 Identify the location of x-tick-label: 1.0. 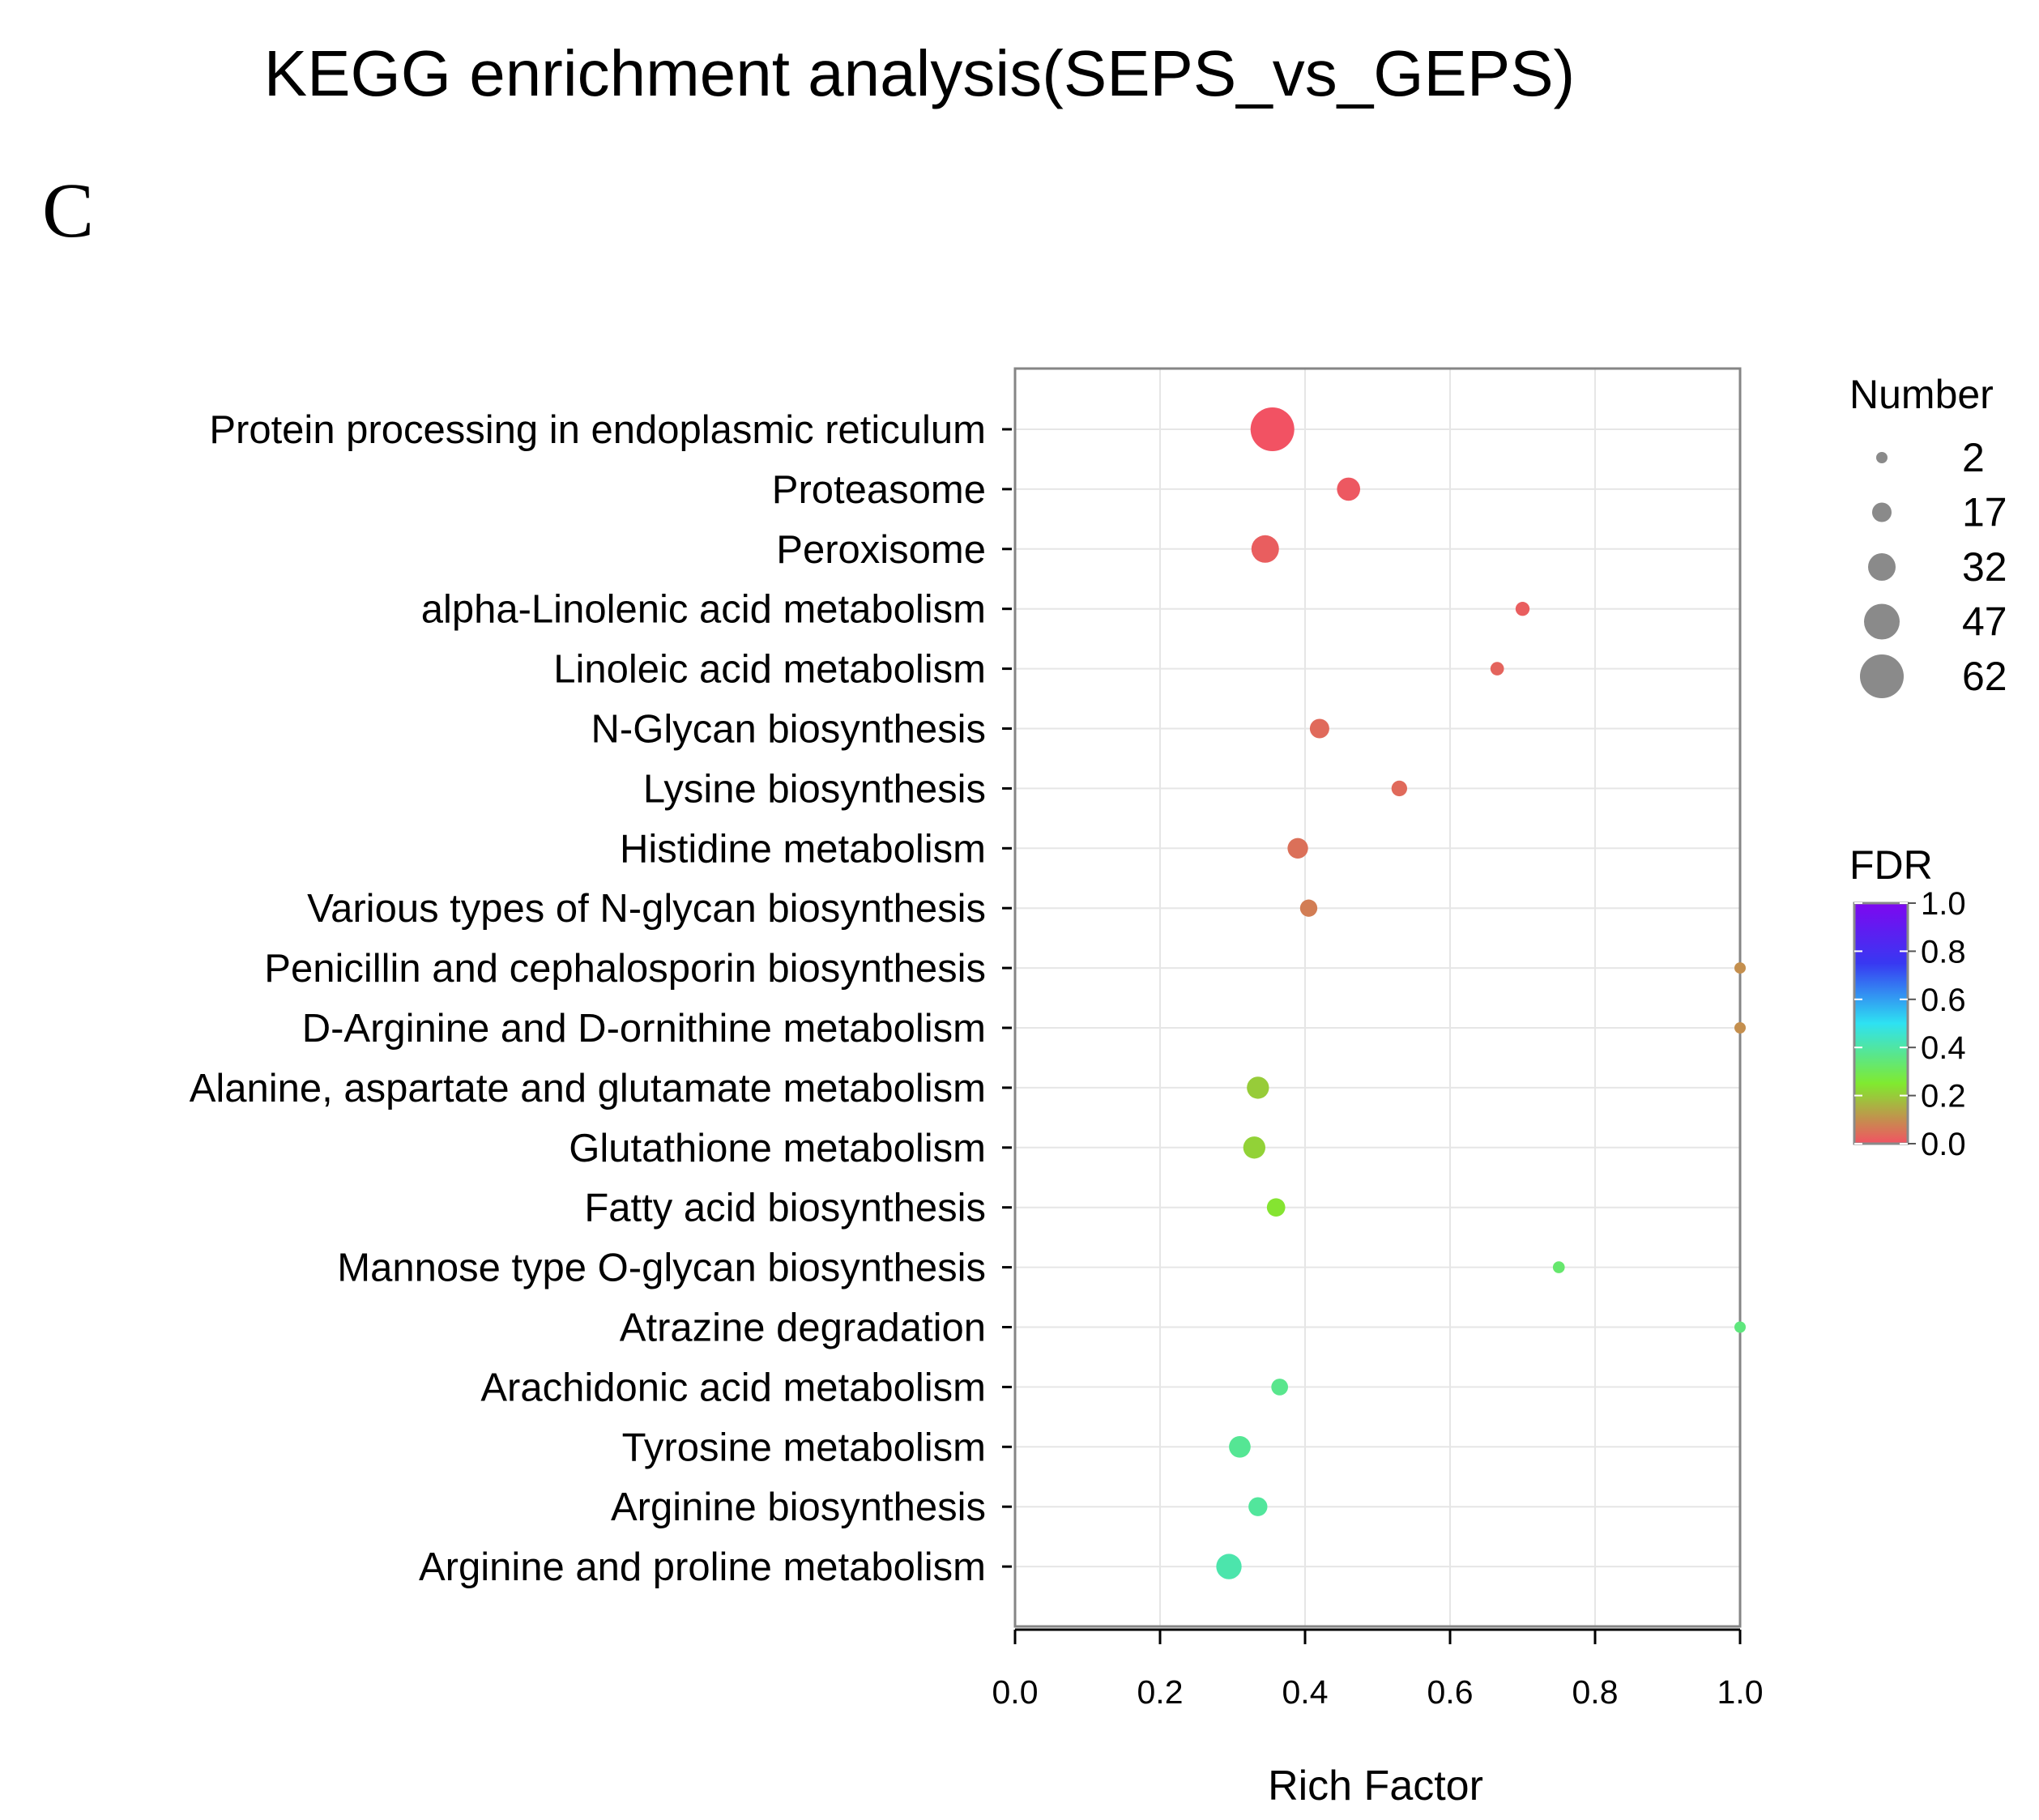
(1740, 1692).